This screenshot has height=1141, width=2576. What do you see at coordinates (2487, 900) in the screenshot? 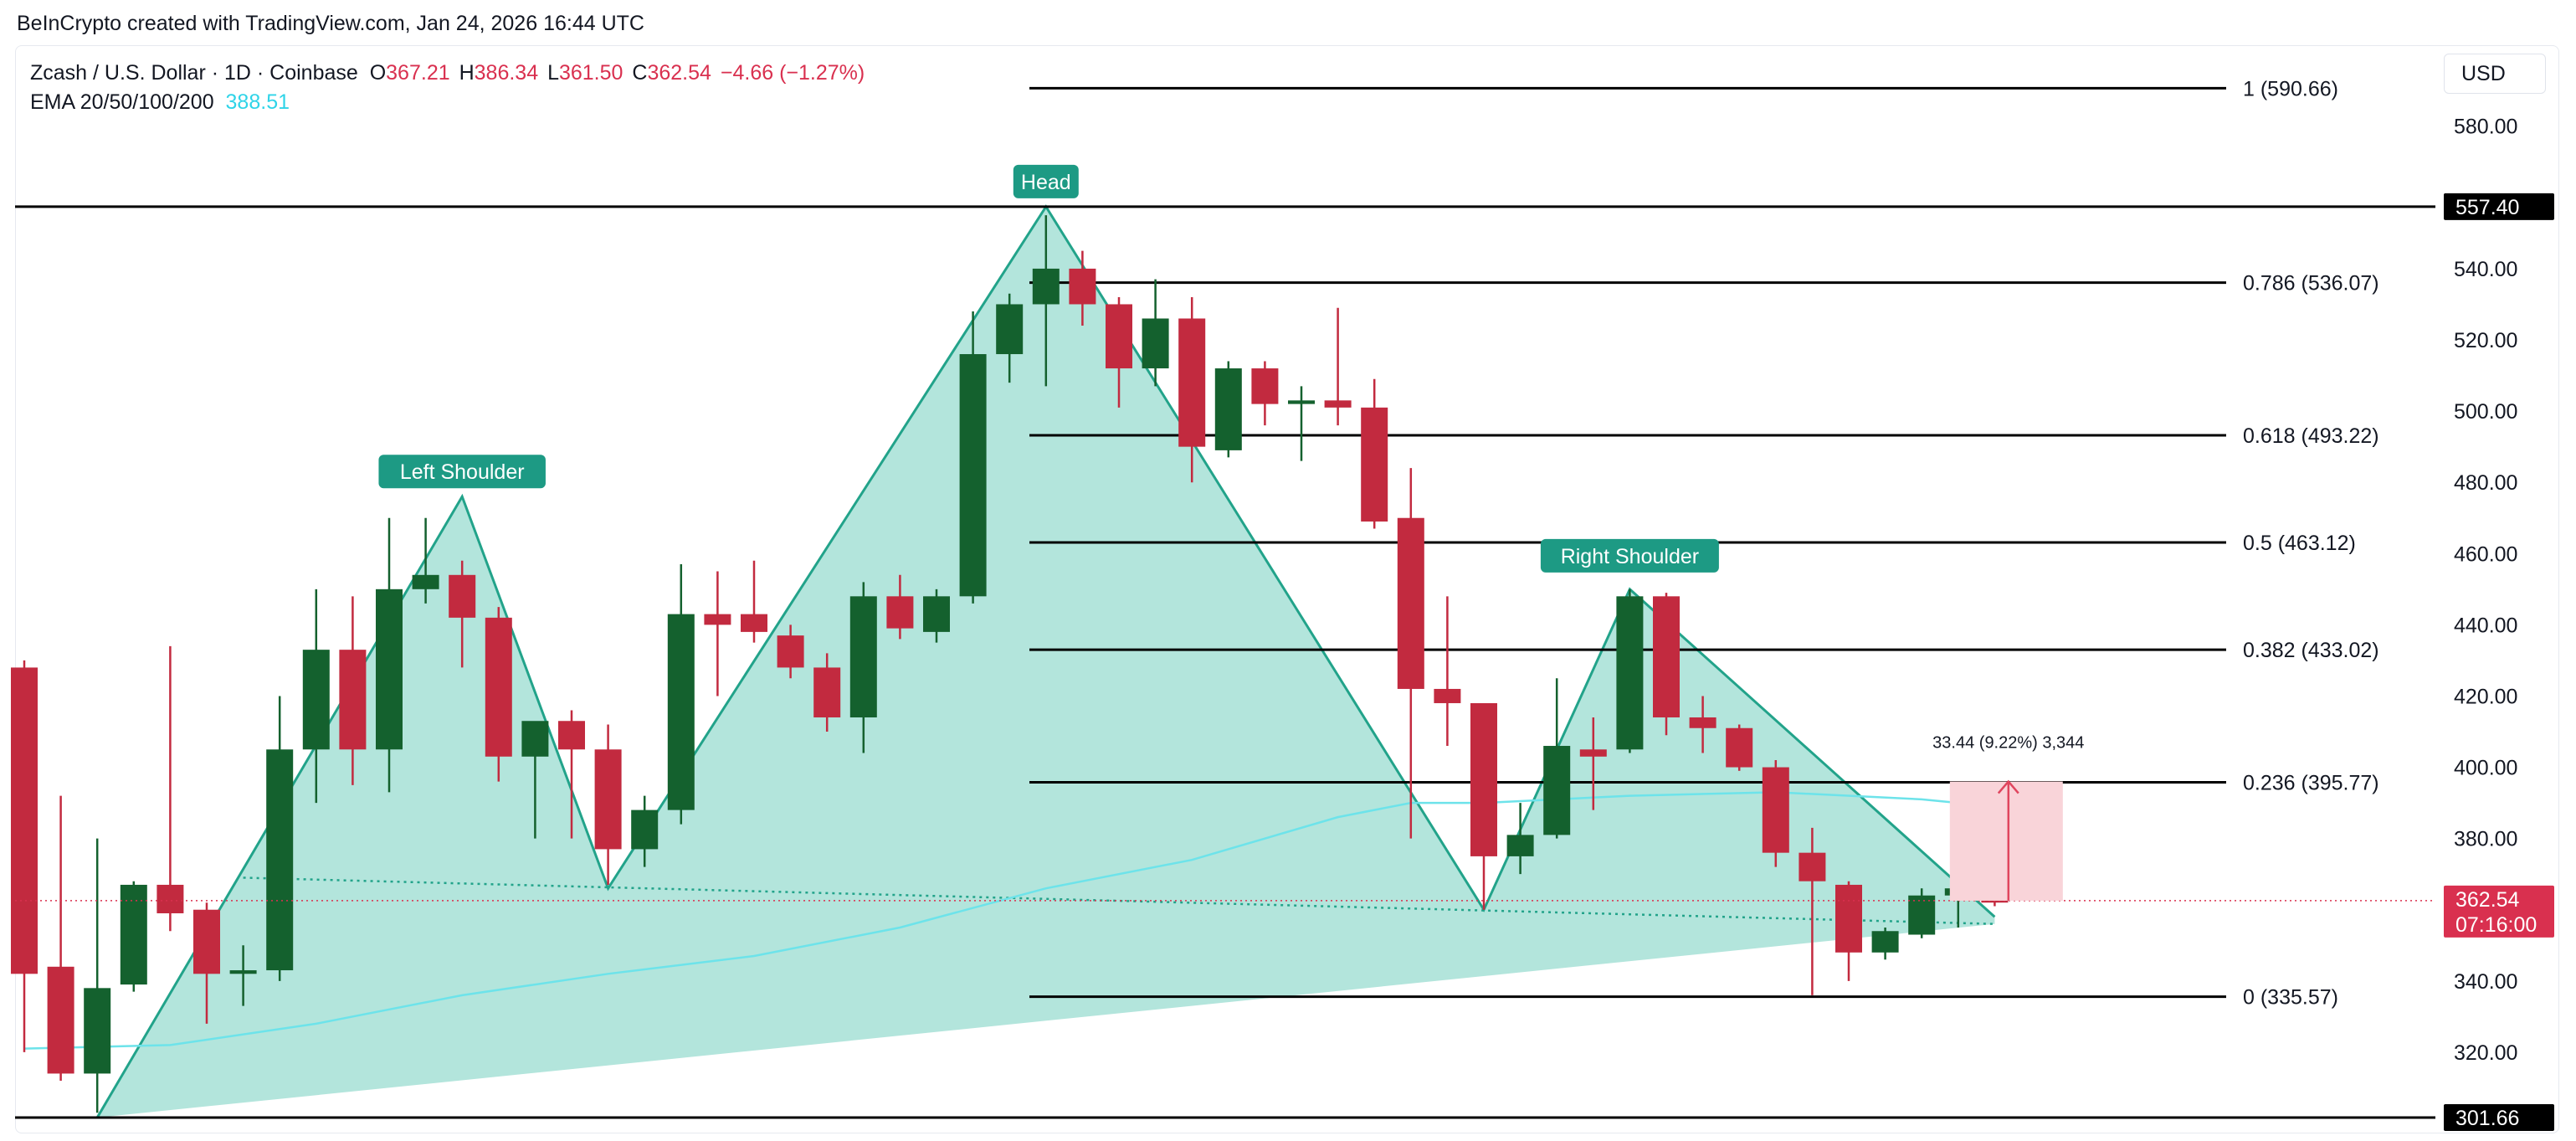
I see `price-tag-2: 362.54` at bounding box center [2487, 900].